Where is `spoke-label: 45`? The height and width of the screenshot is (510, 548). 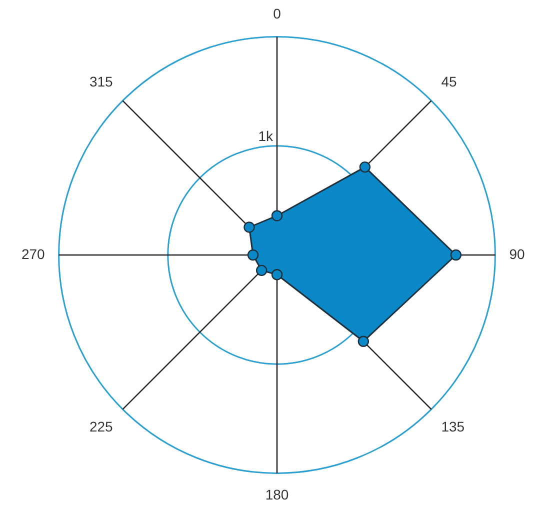 spoke-label: 45 is located at coordinates (449, 81).